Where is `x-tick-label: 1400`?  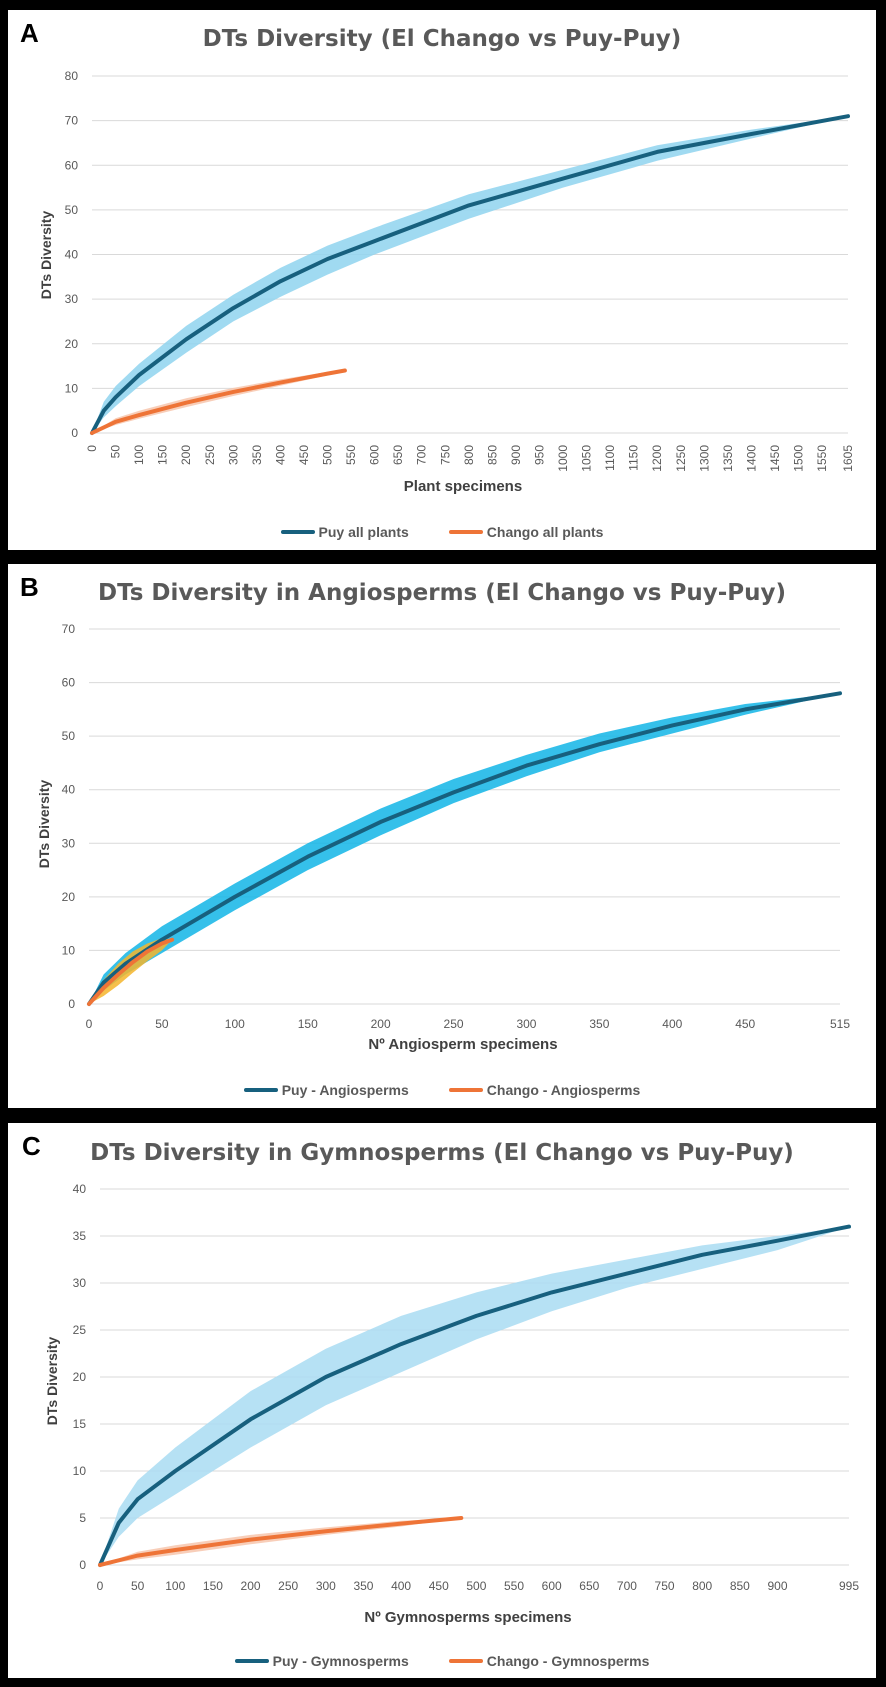
x-tick-label: 1400 is located at coordinates (751, 458).